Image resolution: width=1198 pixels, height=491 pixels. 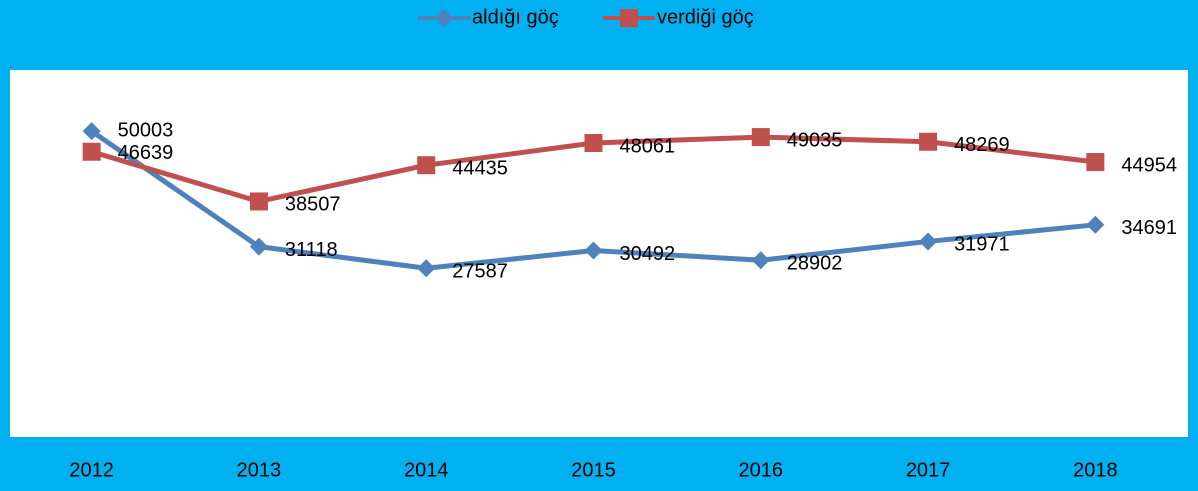 What do you see at coordinates (480, 272) in the screenshot?
I see `data-label: 27587` at bounding box center [480, 272].